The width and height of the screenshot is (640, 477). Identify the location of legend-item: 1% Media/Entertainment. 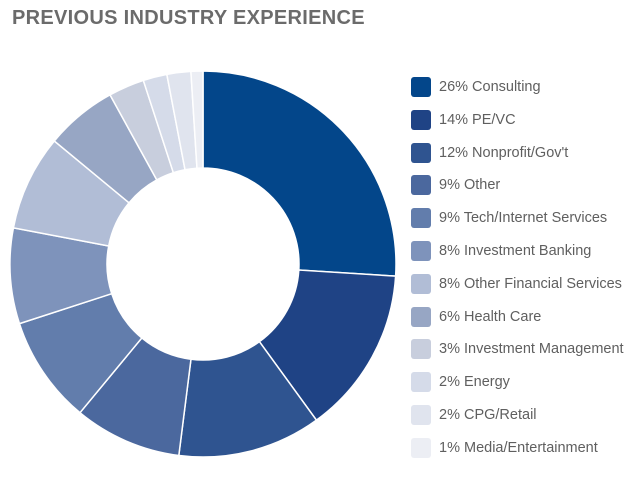
(517, 448).